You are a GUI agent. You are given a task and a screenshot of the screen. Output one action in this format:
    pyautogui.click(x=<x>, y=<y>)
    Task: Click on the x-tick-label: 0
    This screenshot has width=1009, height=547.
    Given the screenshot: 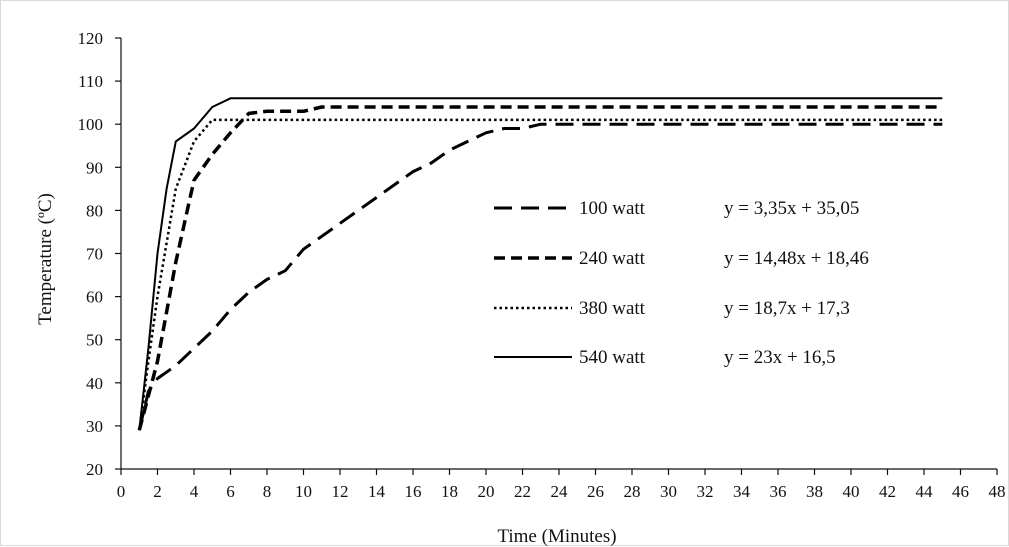 What is the action you would take?
    pyautogui.click(x=121, y=491)
    